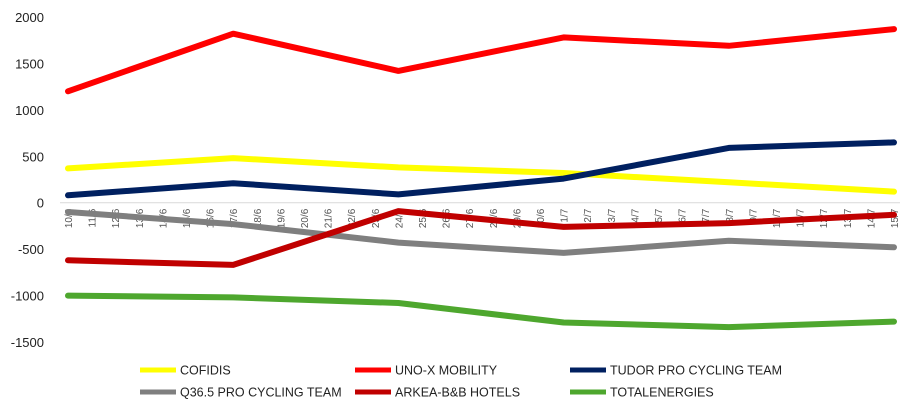 The width and height of the screenshot is (906, 405). Describe the element at coordinates (662, 393) in the screenshot. I see `legend-label: TOTALENERGIES` at that location.